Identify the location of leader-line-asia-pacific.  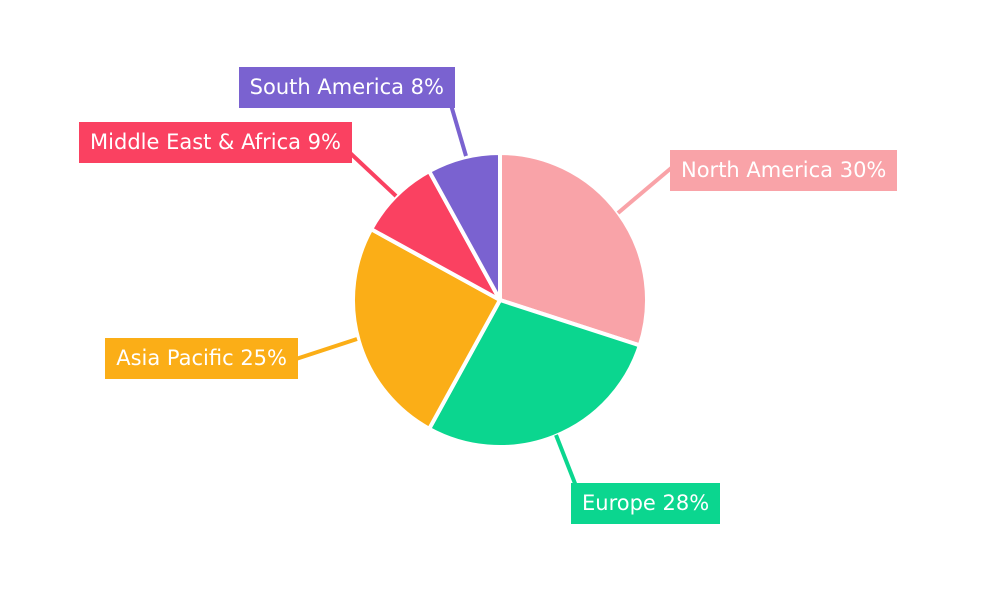
(326, 349).